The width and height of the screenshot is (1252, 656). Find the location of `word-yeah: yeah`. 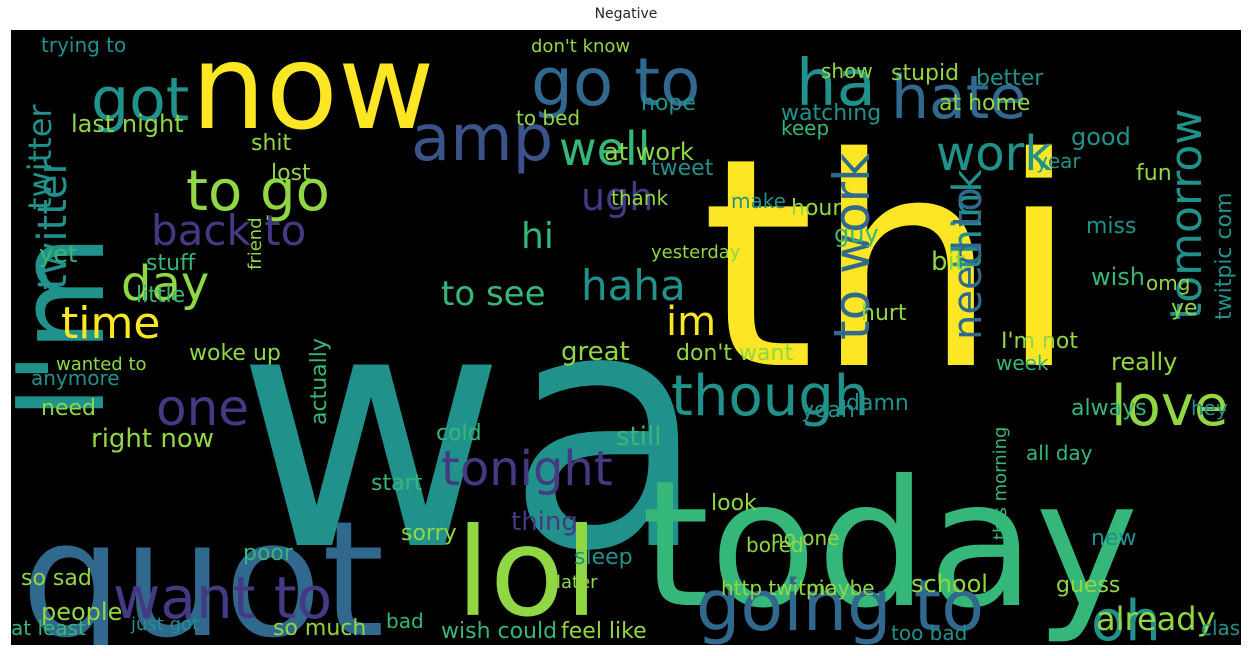

word-yeah: yeah is located at coordinates (828, 410).